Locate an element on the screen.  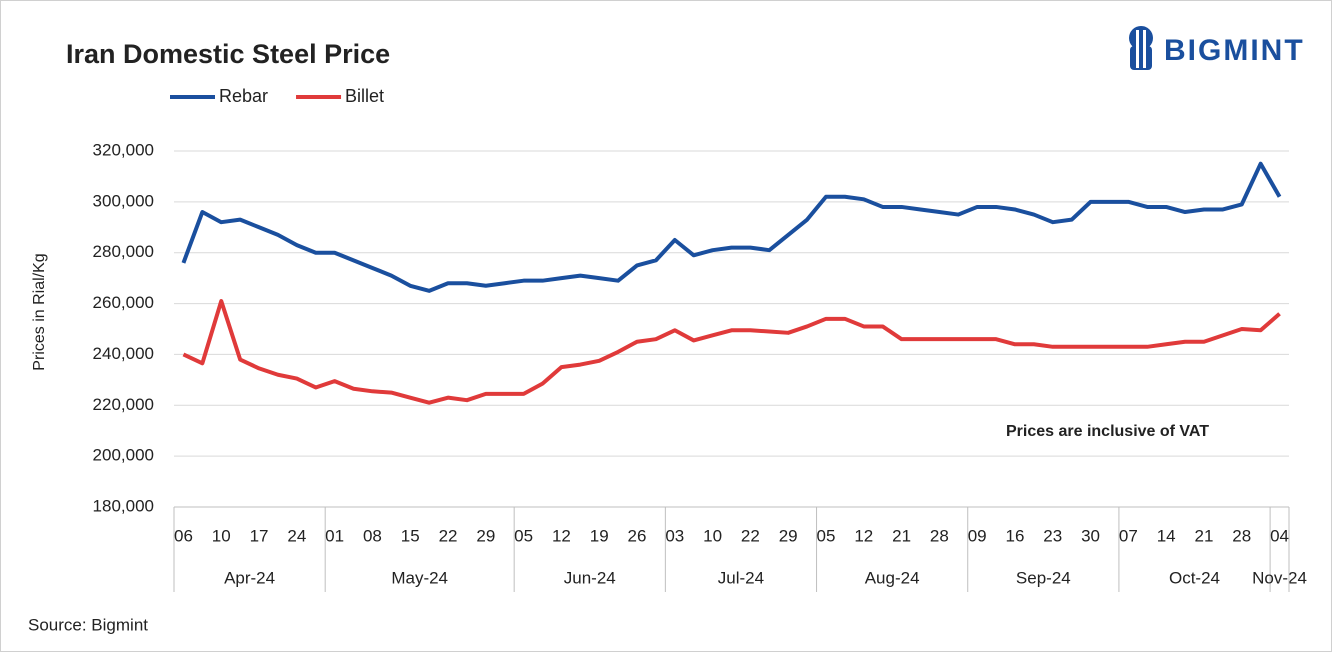
brand: BIGMINT is located at coordinates (1234, 50).